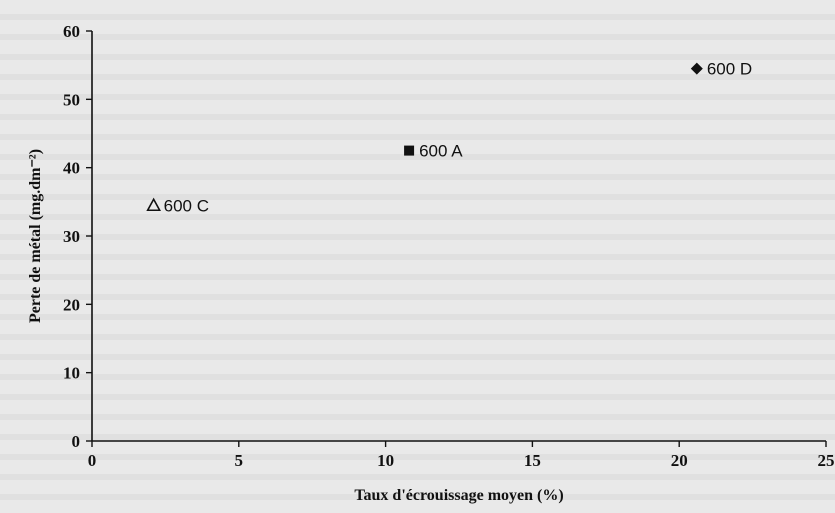 The image size is (835, 513). What do you see at coordinates (458, 495) in the screenshot?
I see `x-axis-label: Taux d'écrouissage moyen (%)` at bounding box center [458, 495].